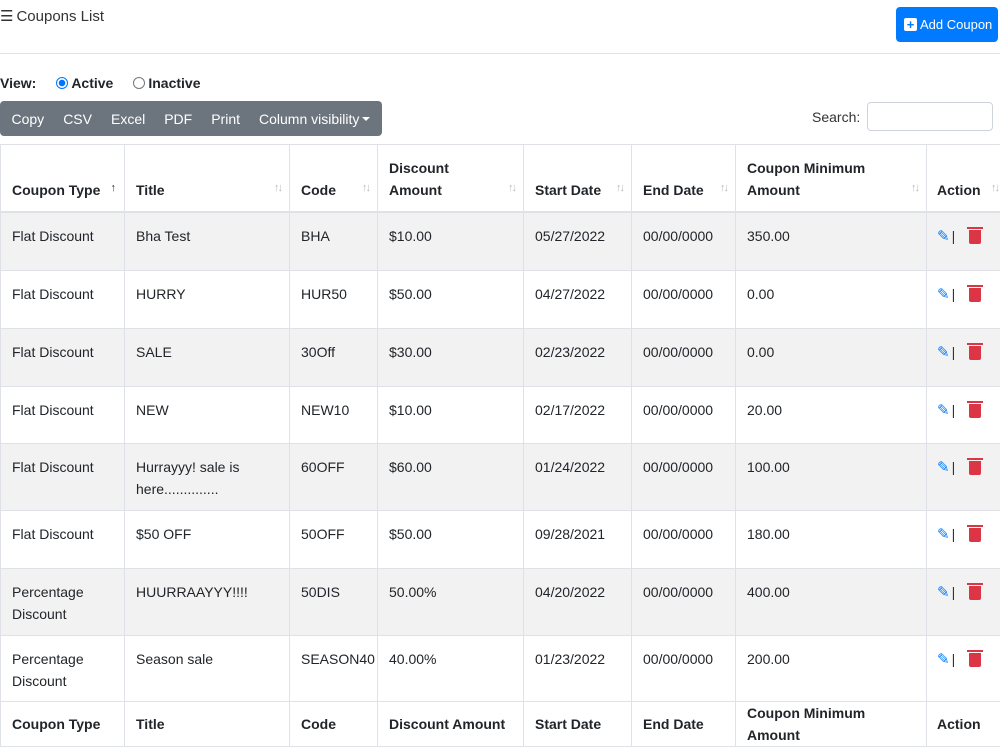 This screenshot has width=1000, height=750. Describe the element at coordinates (963, 178) in the screenshot. I see `column-header: Action ↑↓` at that location.